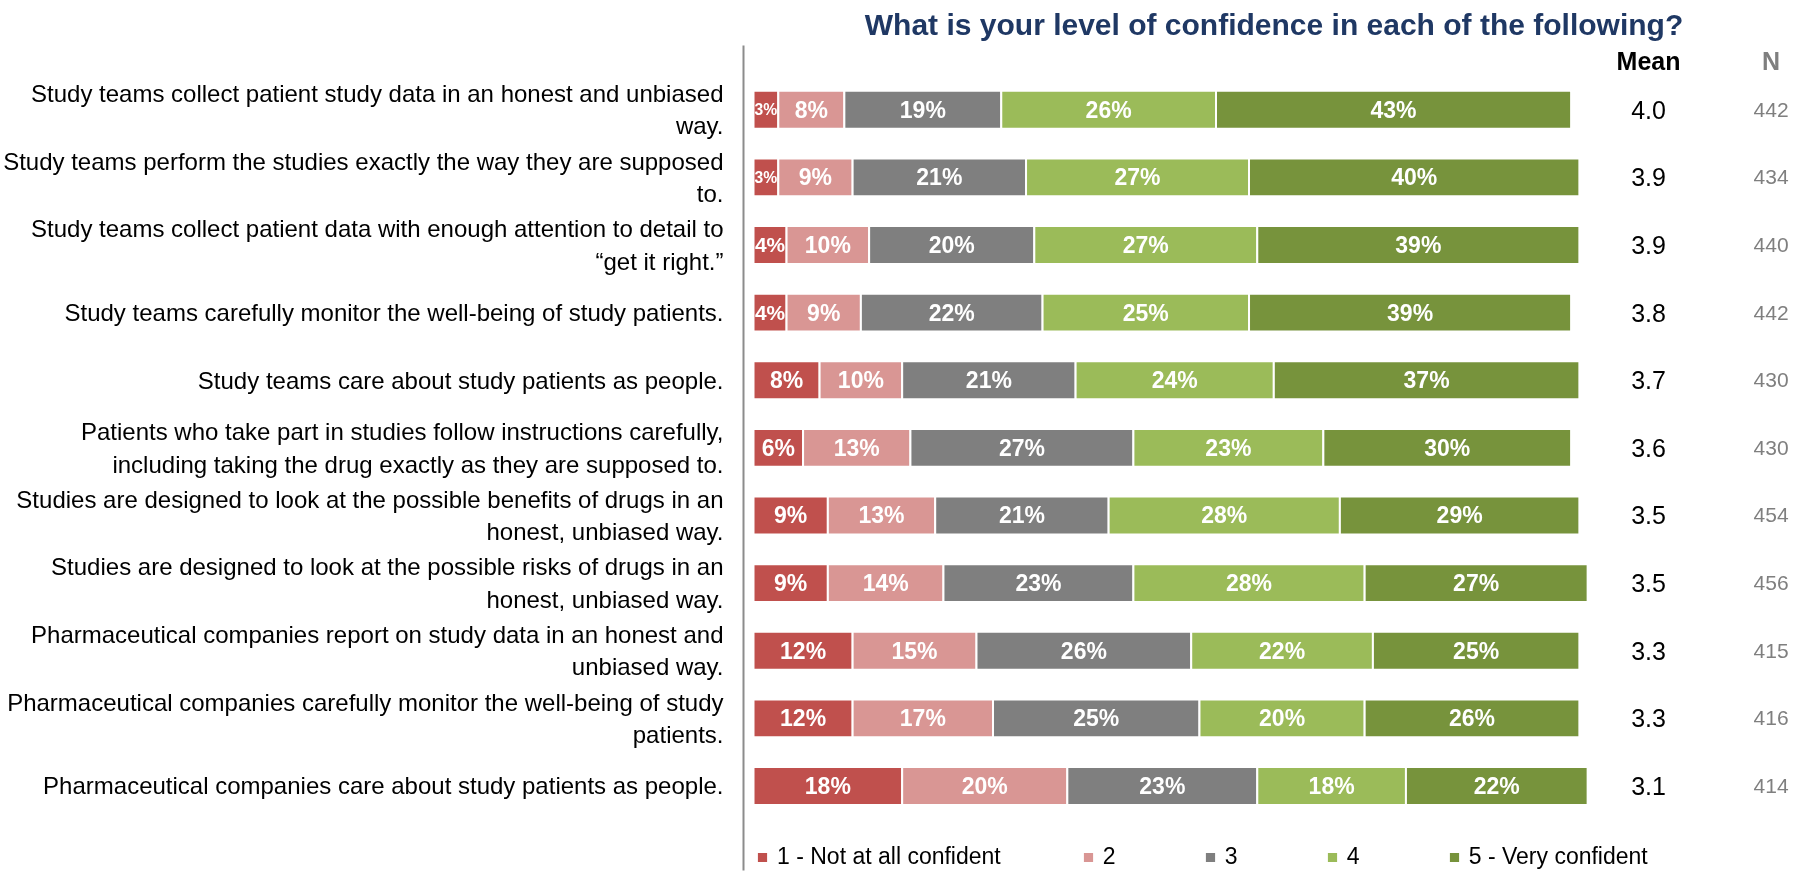 This screenshot has width=1814, height=874. Describe the element at coordinates (394, 313) in the screenshot. I see `y-tick-label: Study teams carefully monitor the well-being of study patients.` at that location.